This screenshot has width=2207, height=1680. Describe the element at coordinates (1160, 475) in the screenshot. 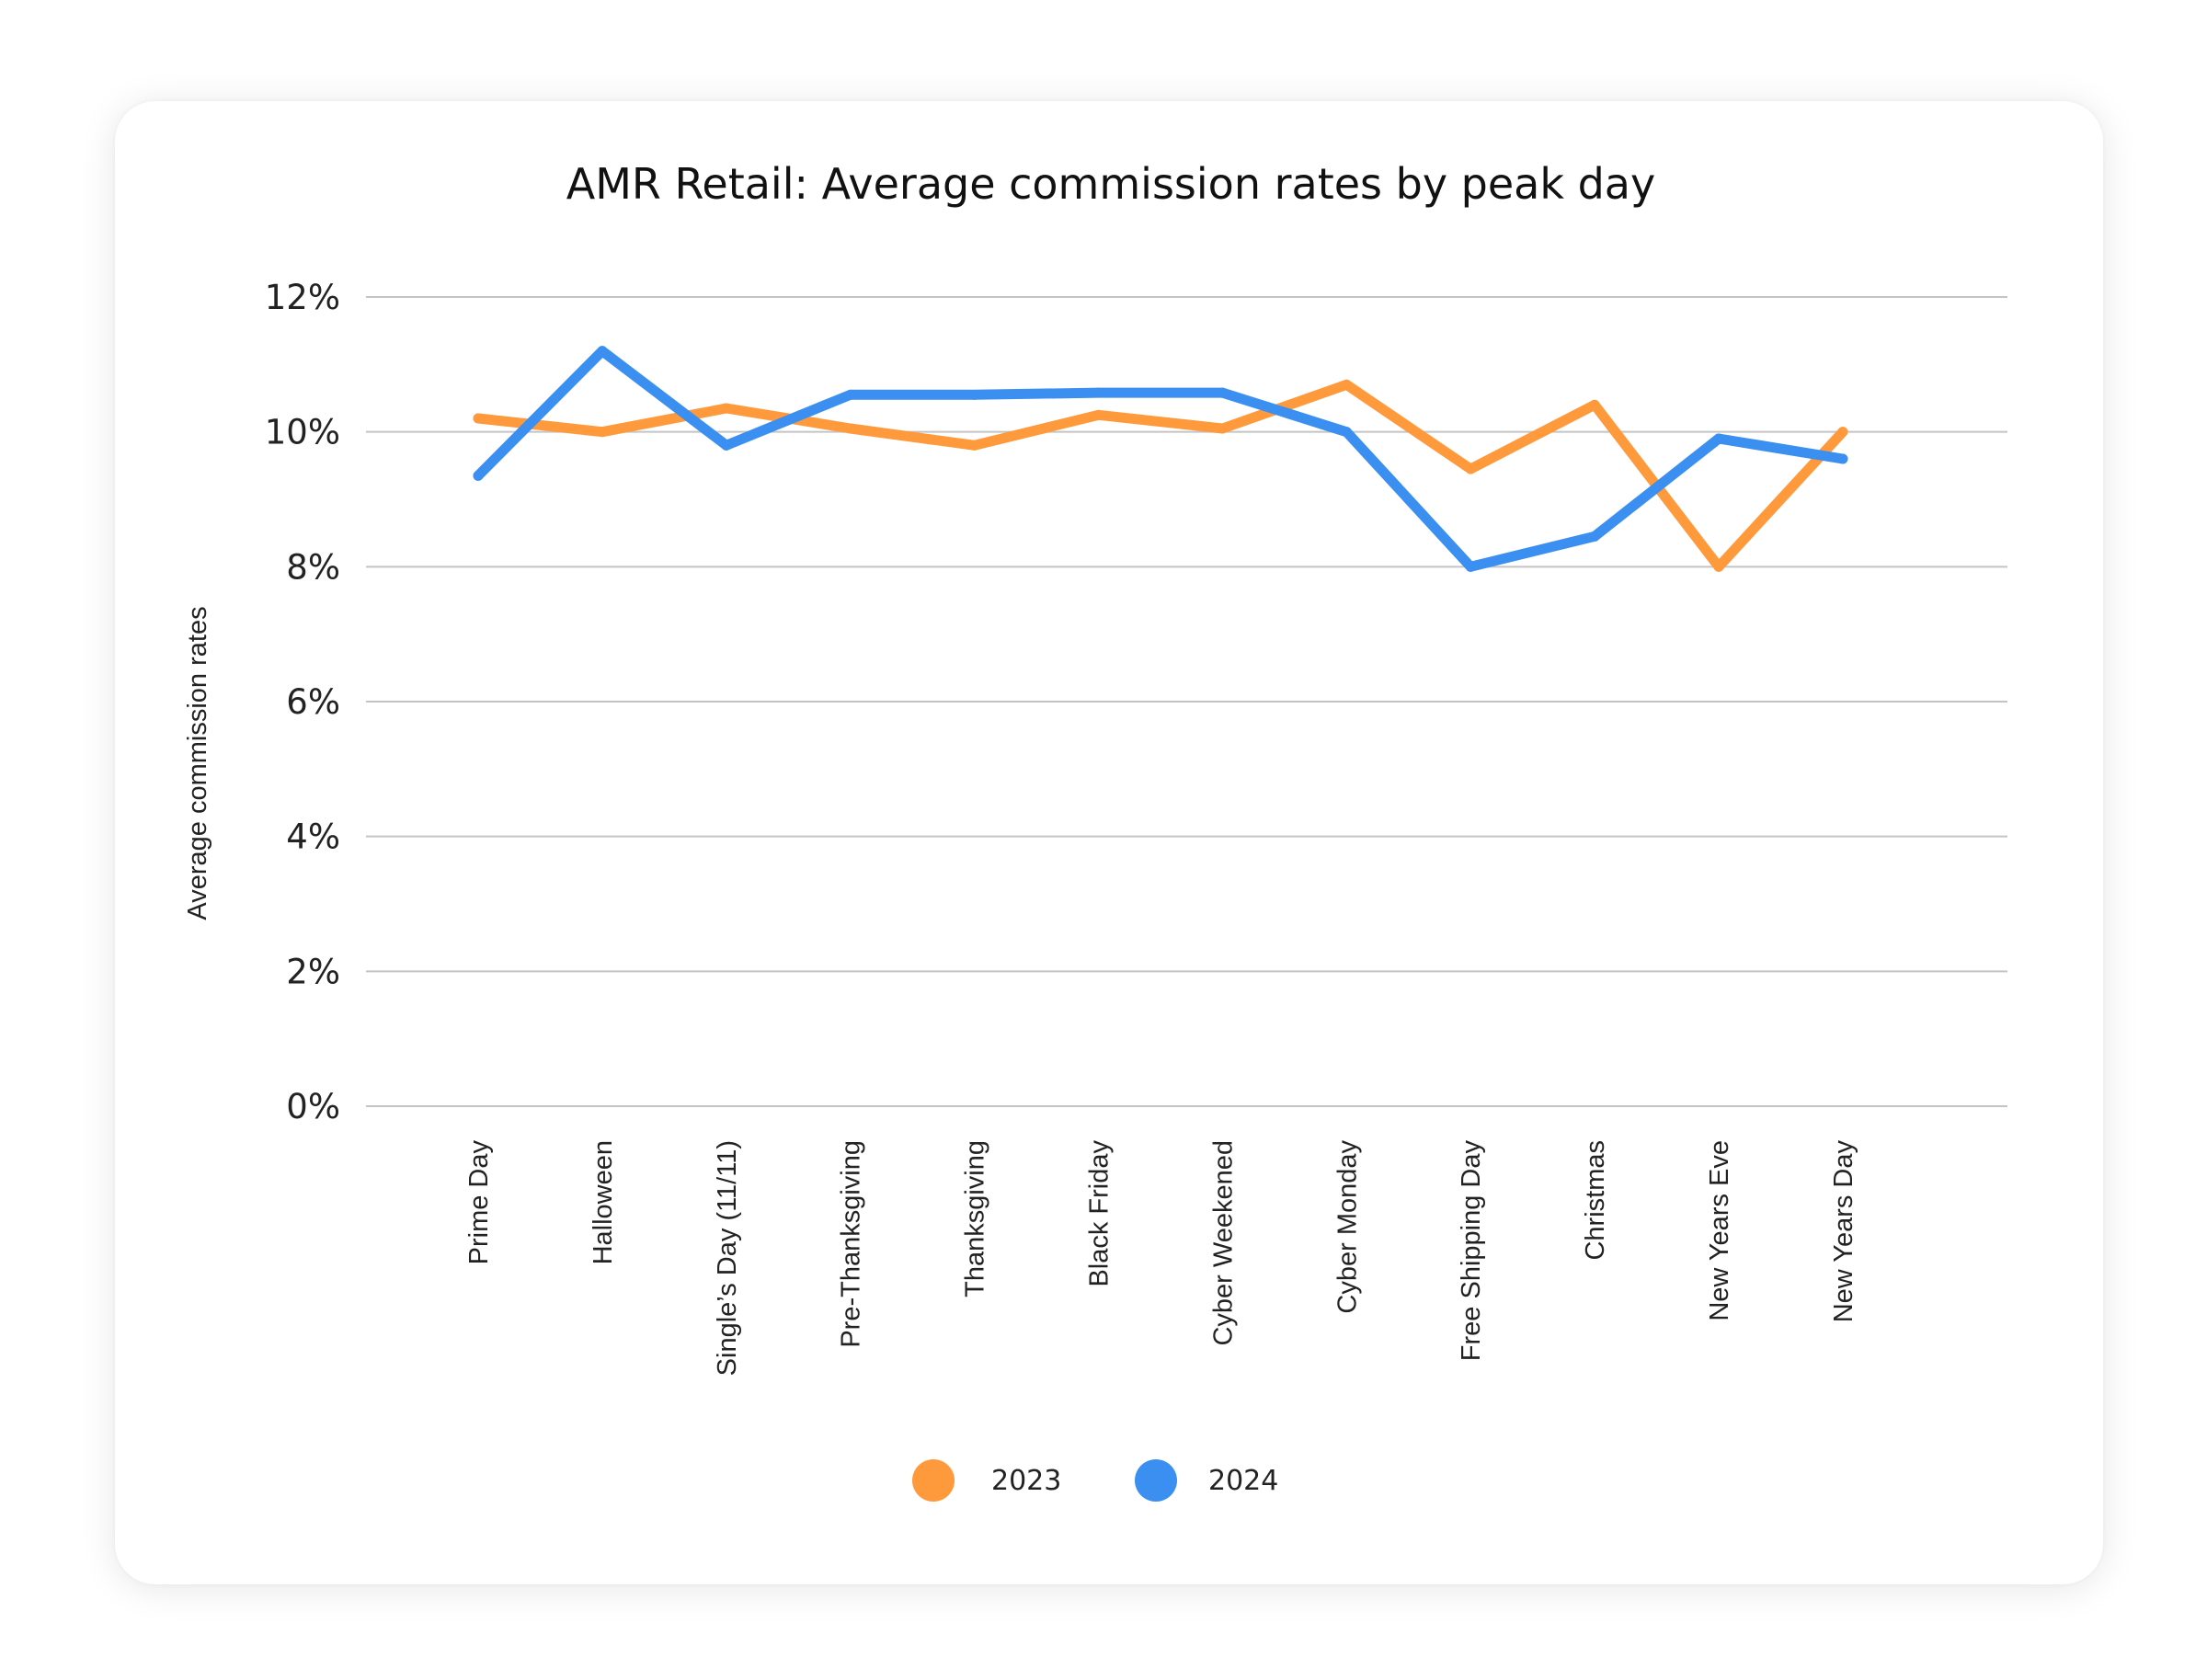

I see `series-line-2023` at that location.